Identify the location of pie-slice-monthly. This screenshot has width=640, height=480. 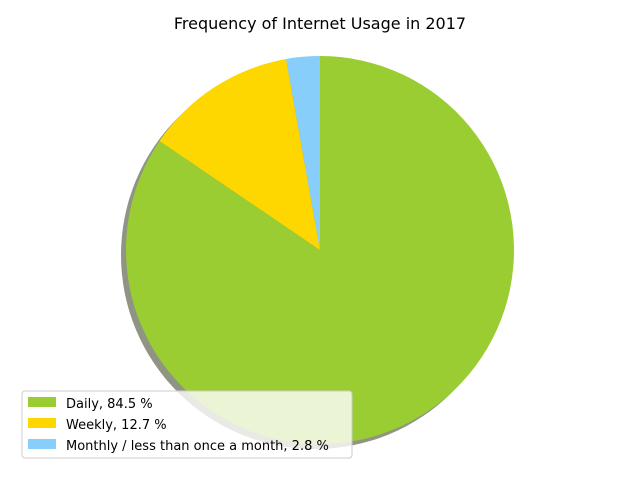
(303, 153).